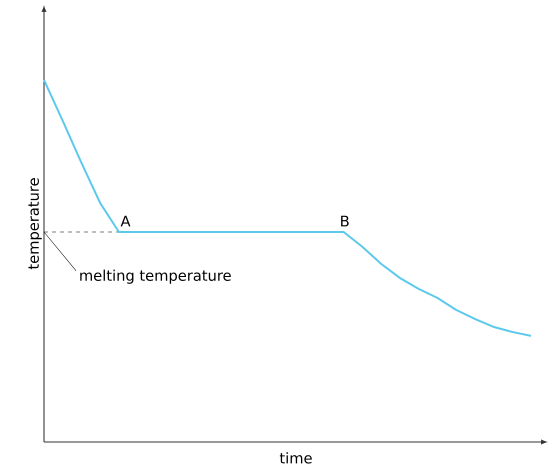  I want to click on annotation: A, so click(125, 221).